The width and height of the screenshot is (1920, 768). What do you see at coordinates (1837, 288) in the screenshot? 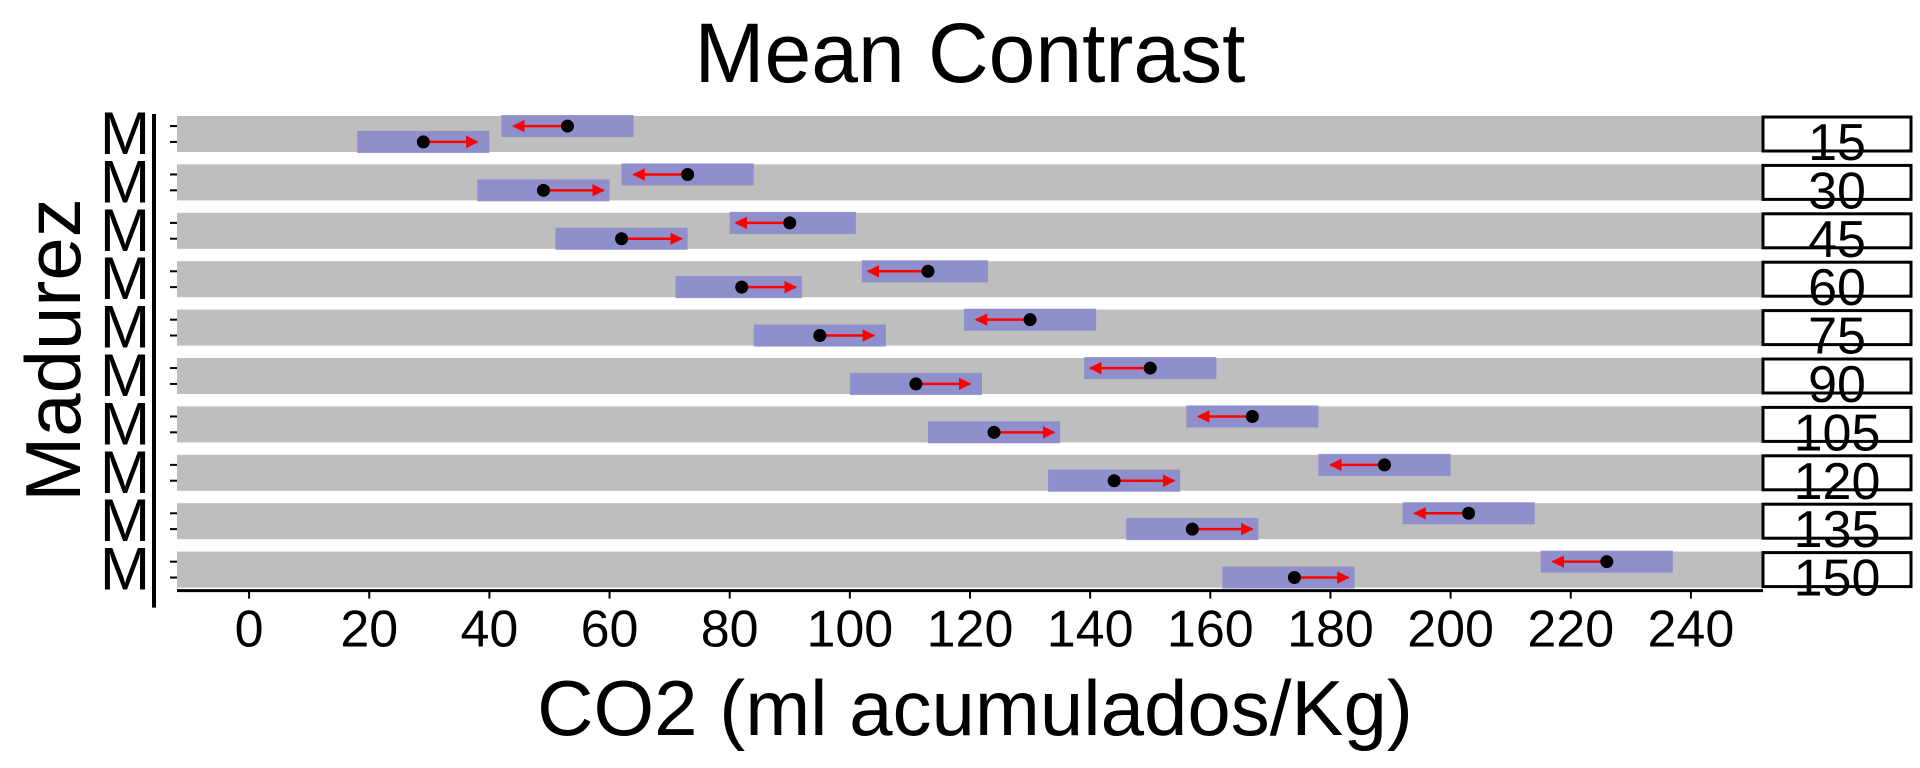
I see `facet-strip-label: 60` at bounding box center [1837, 288].